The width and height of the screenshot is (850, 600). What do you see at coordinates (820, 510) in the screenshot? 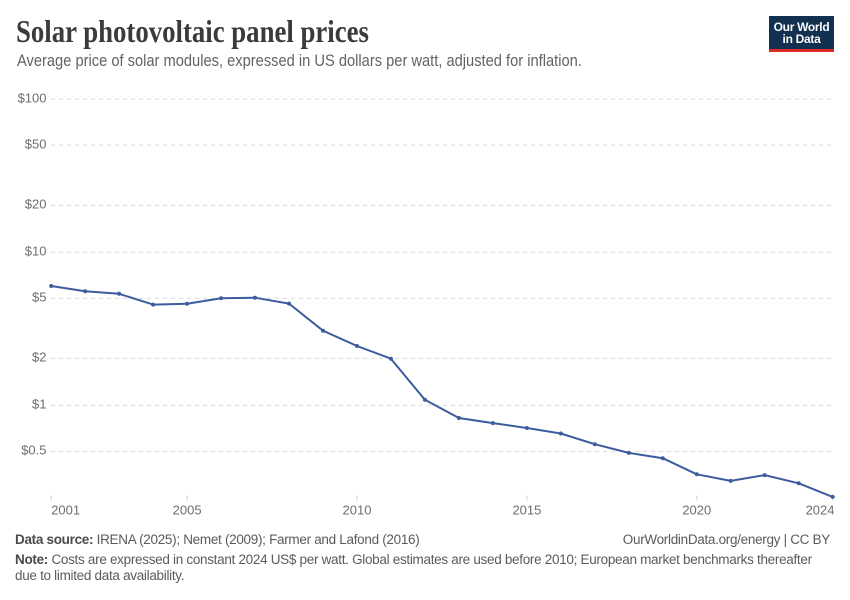
I see `svg-text: 2024` at bounding box center [820, 510].